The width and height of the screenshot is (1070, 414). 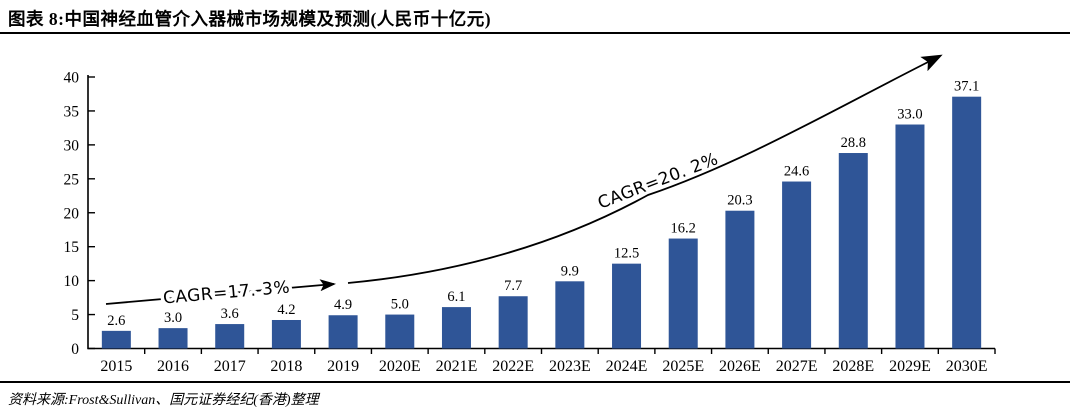 I want to click on bar-2019, so click(x=343, y=332).